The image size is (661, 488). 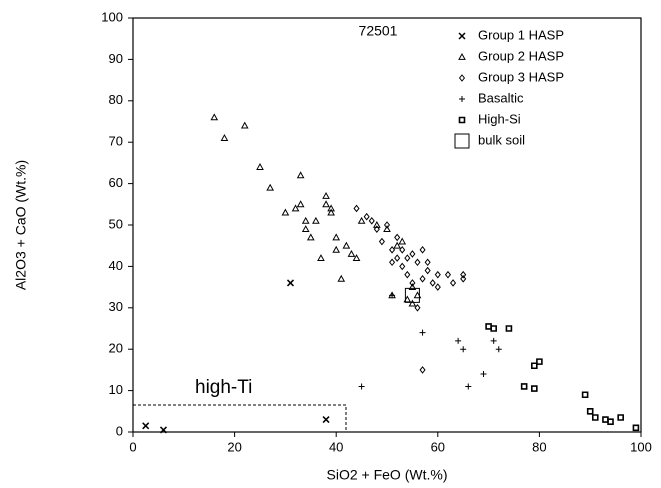 What do you see at coordinates (116, 141) in the screenshot?
I see `y-tick-label: 70` at bounding box center [116, 141].